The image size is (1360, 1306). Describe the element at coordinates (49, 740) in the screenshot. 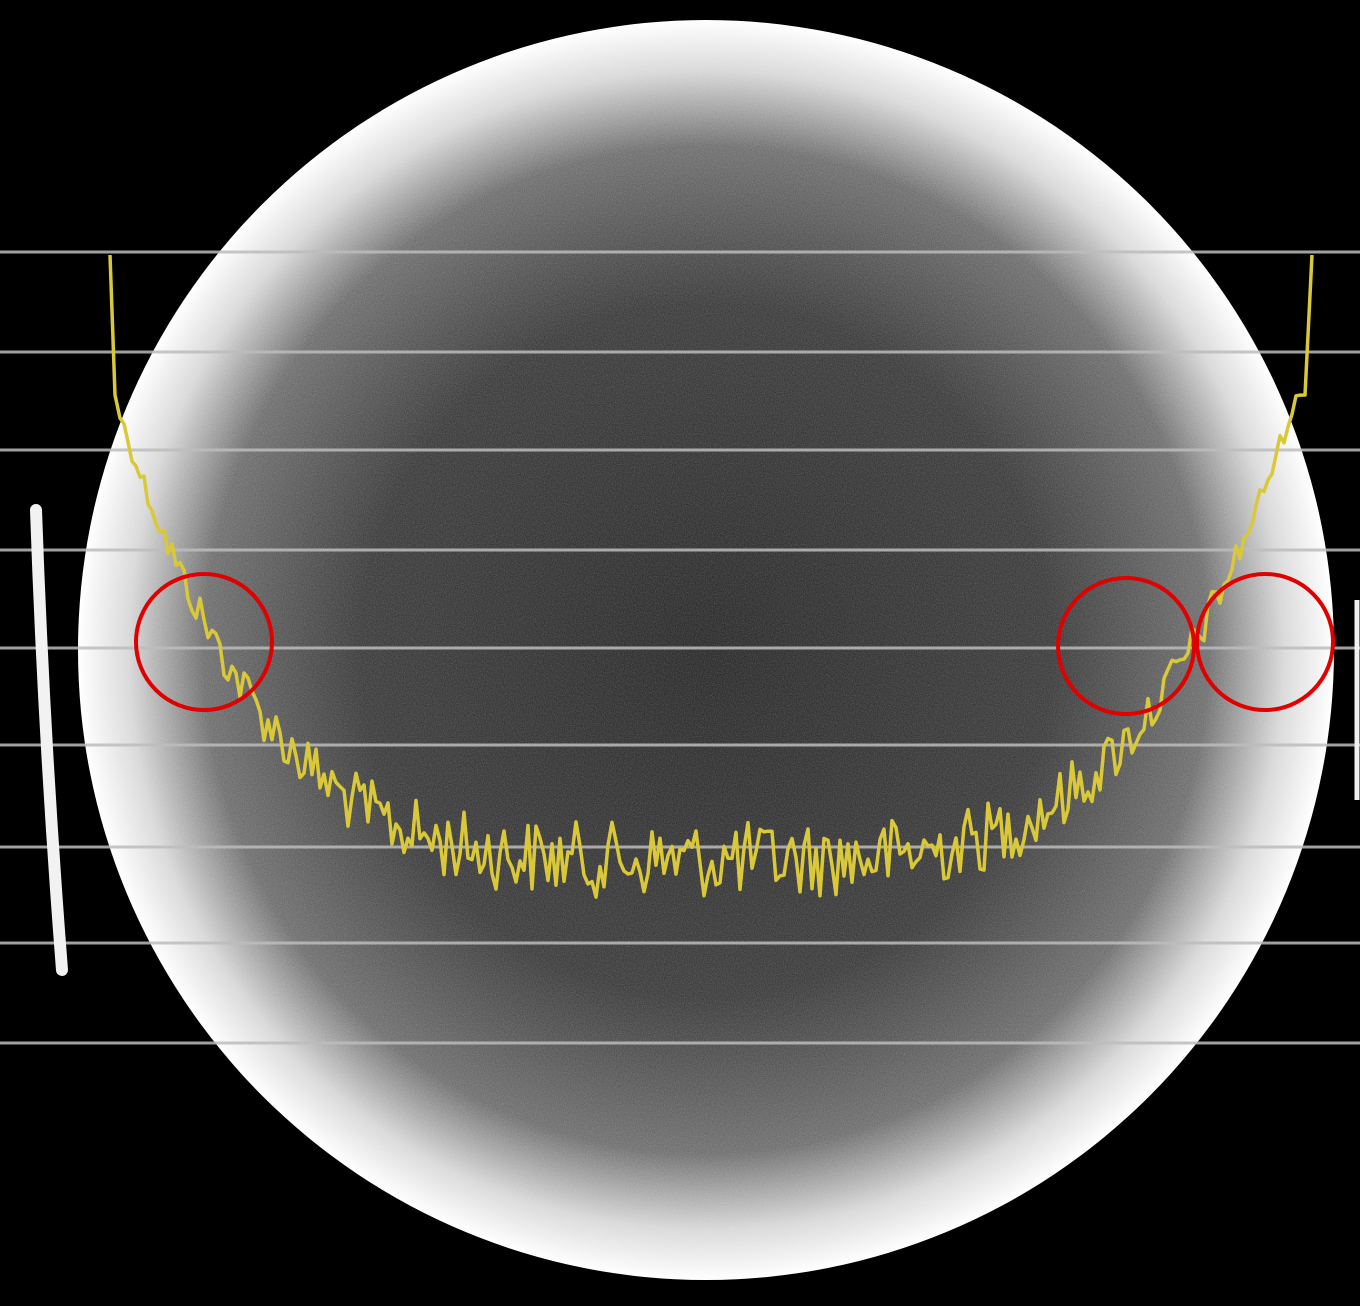

I see `left-marker` at that location.